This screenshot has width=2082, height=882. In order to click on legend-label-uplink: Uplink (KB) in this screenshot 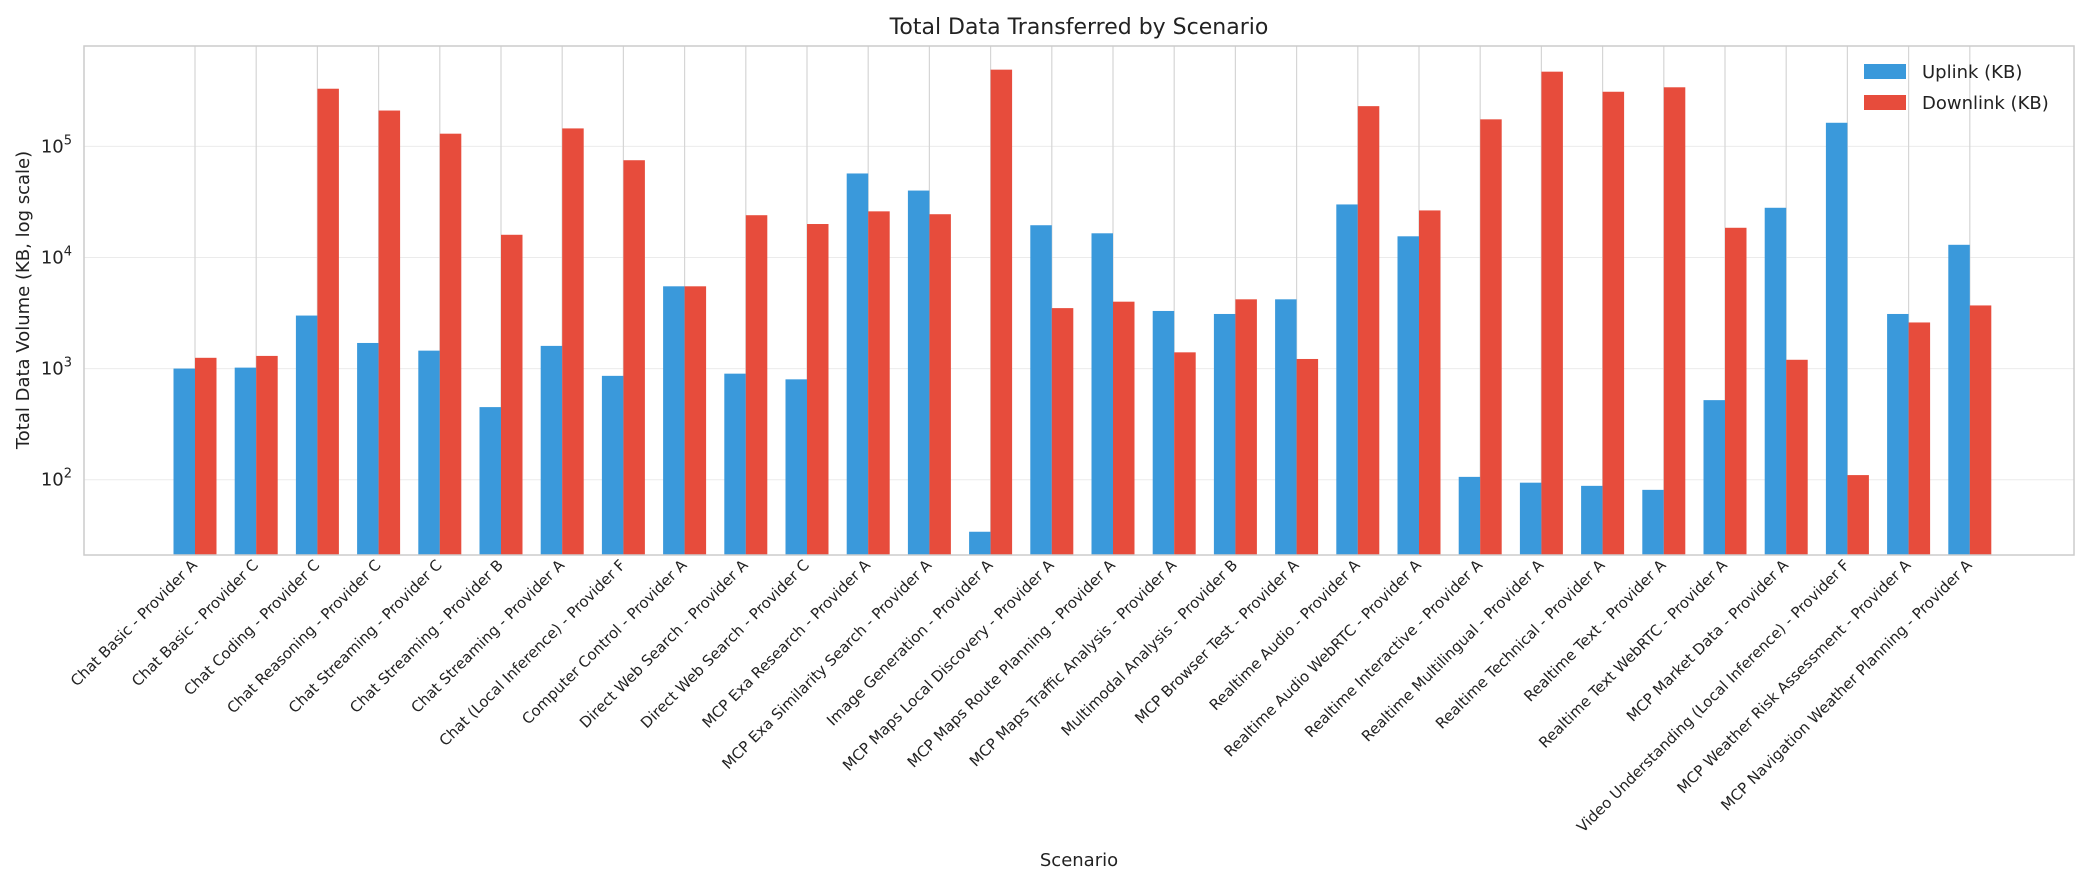, I will do `click(1972, 72)`.